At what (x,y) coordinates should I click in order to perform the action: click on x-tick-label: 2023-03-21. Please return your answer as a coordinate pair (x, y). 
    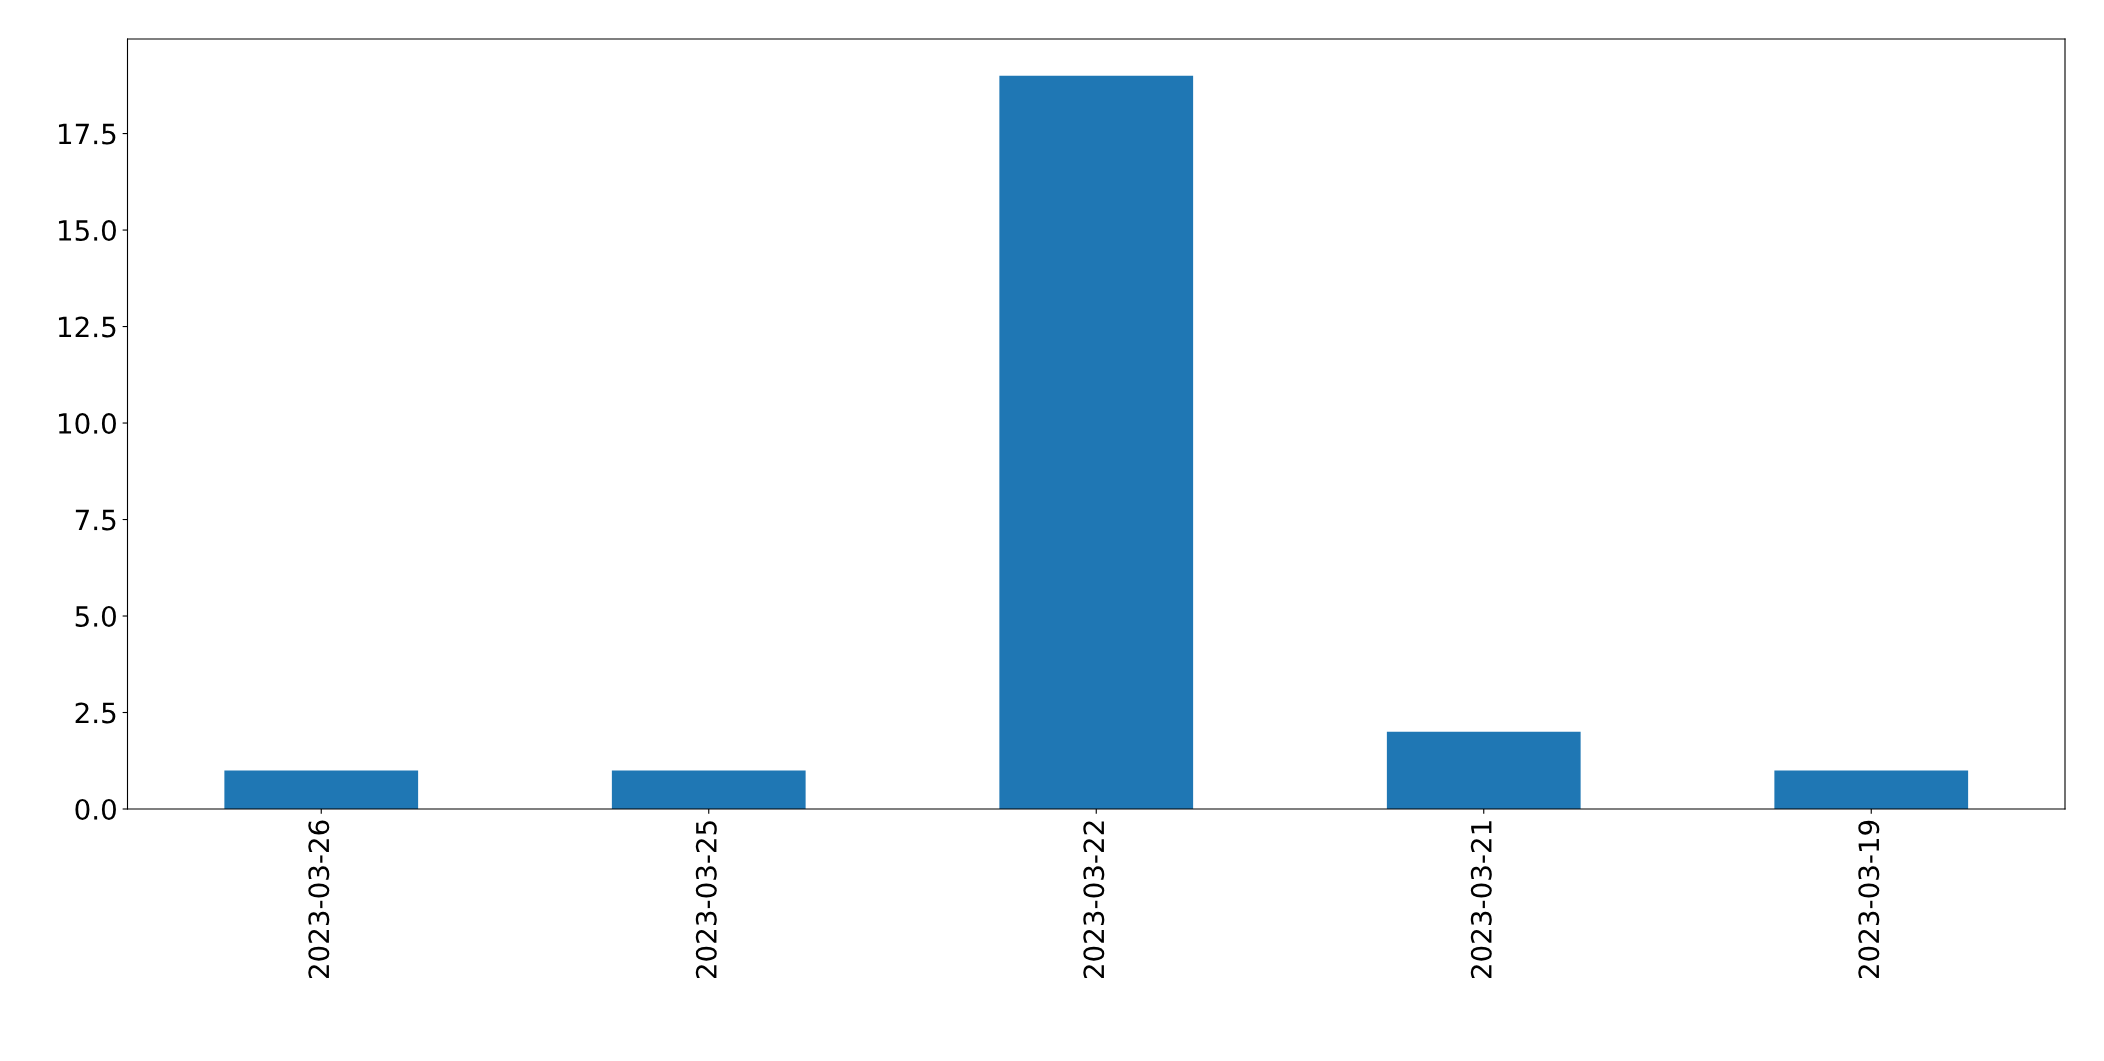
    Looking at the image, I should click on (1481, 900).